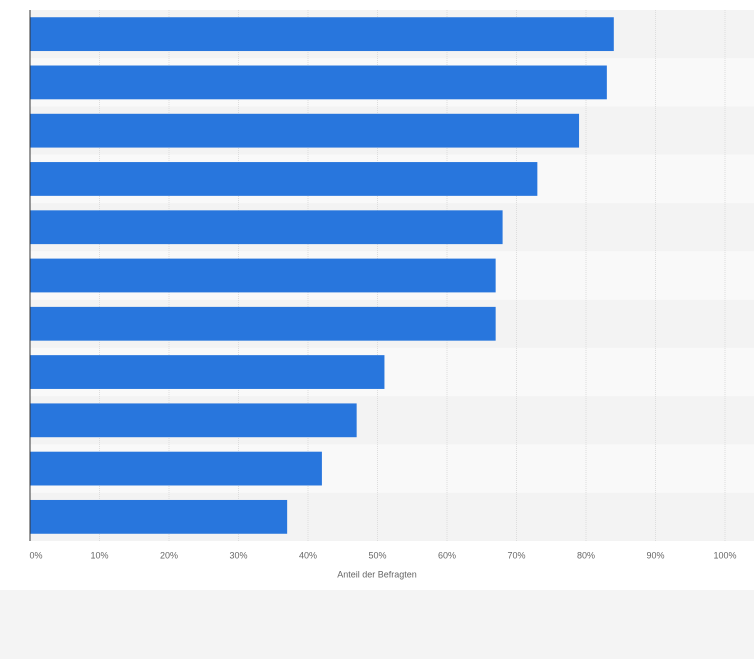 This screenshot has height=659, width=754. I want to click on x-tick-label: 80%, so click(586, 555).